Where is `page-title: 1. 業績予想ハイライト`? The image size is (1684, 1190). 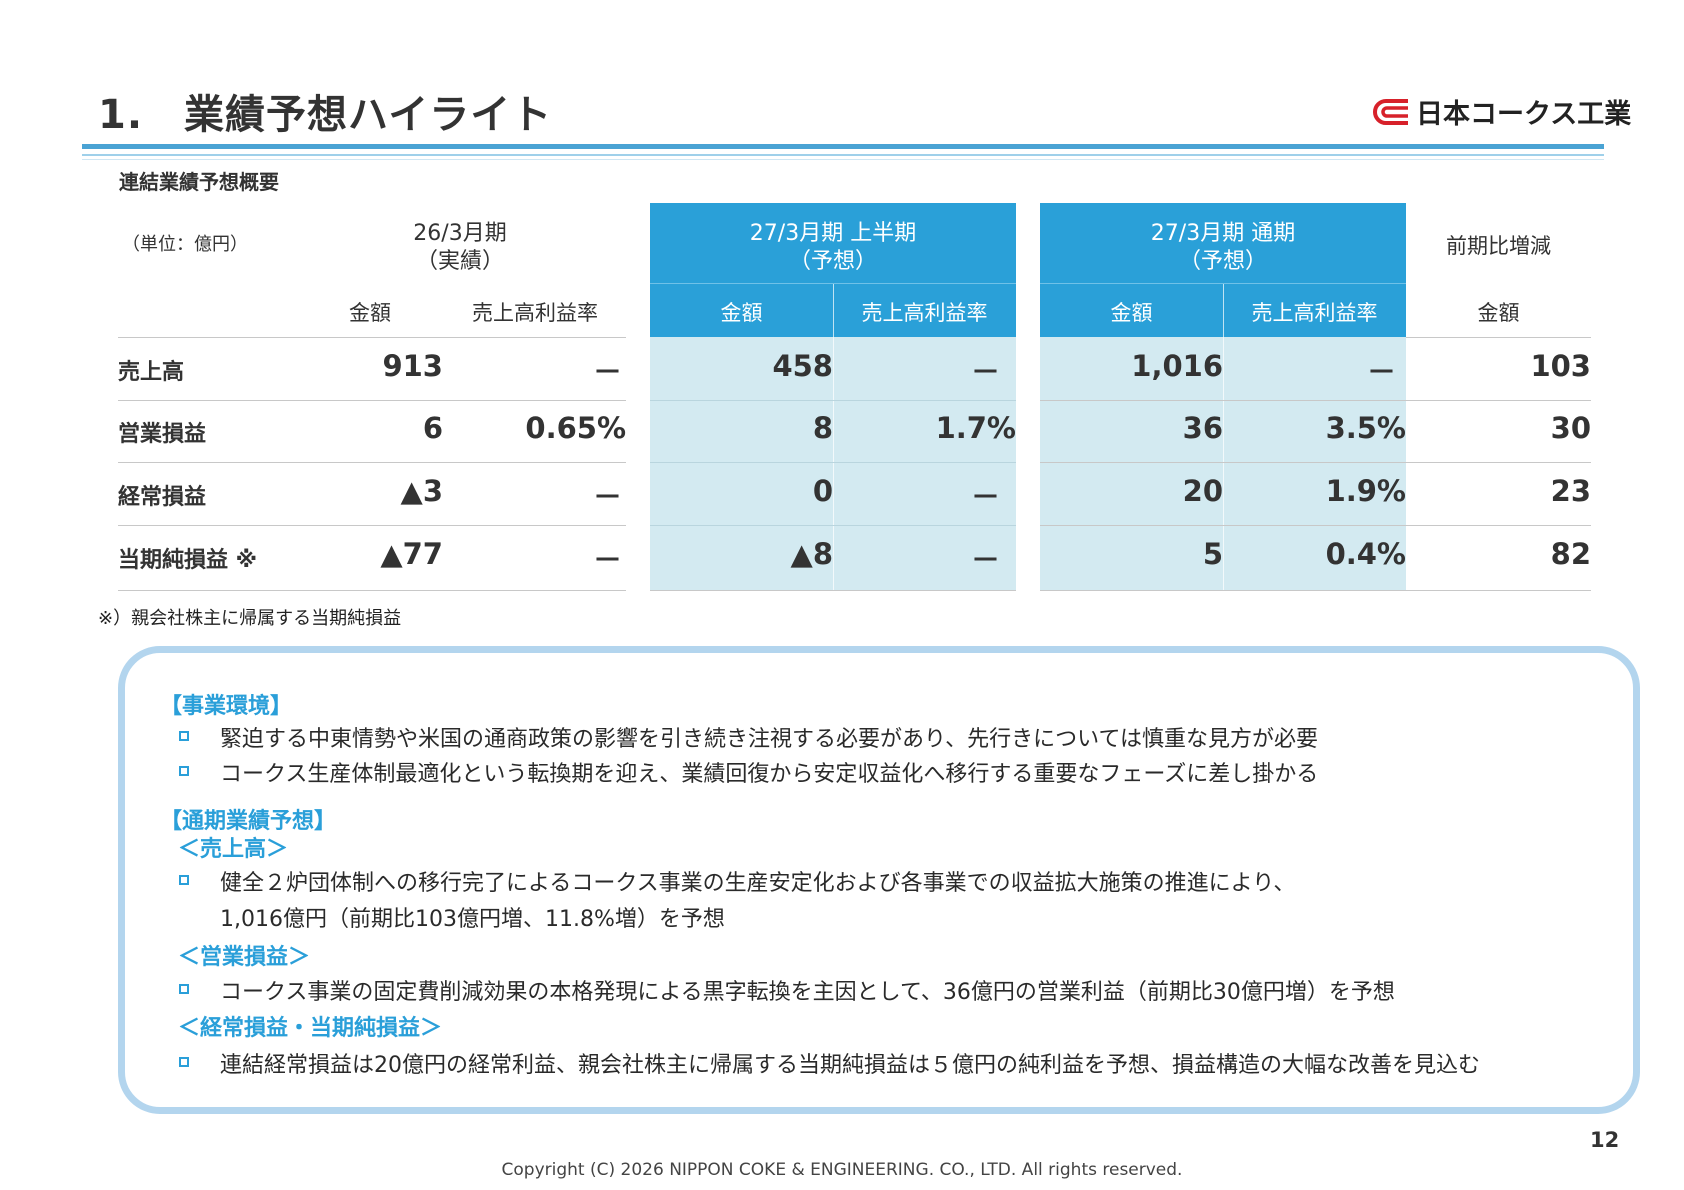
page-title: 1. 業績予想ハイライト is located at coordinates (325, 115).